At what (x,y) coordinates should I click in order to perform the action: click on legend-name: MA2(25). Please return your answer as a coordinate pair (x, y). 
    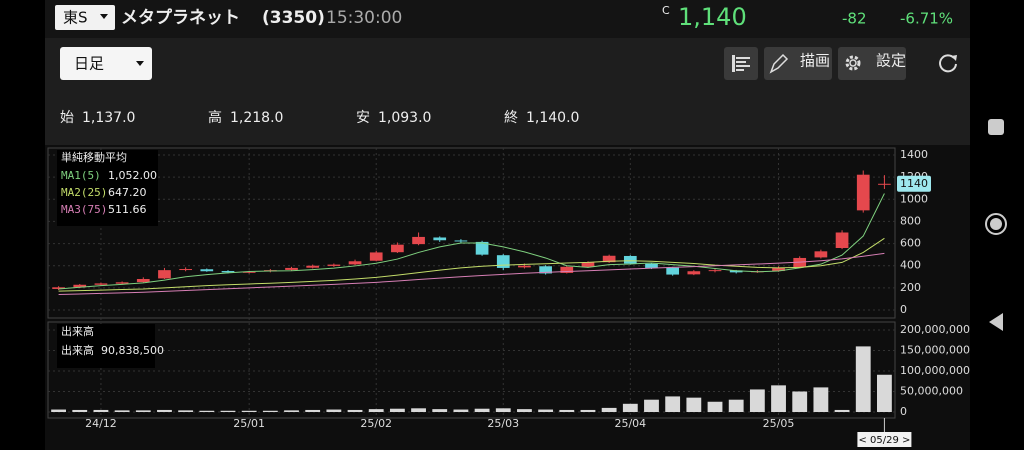
    Looking at the image, I should click on (84, 192).